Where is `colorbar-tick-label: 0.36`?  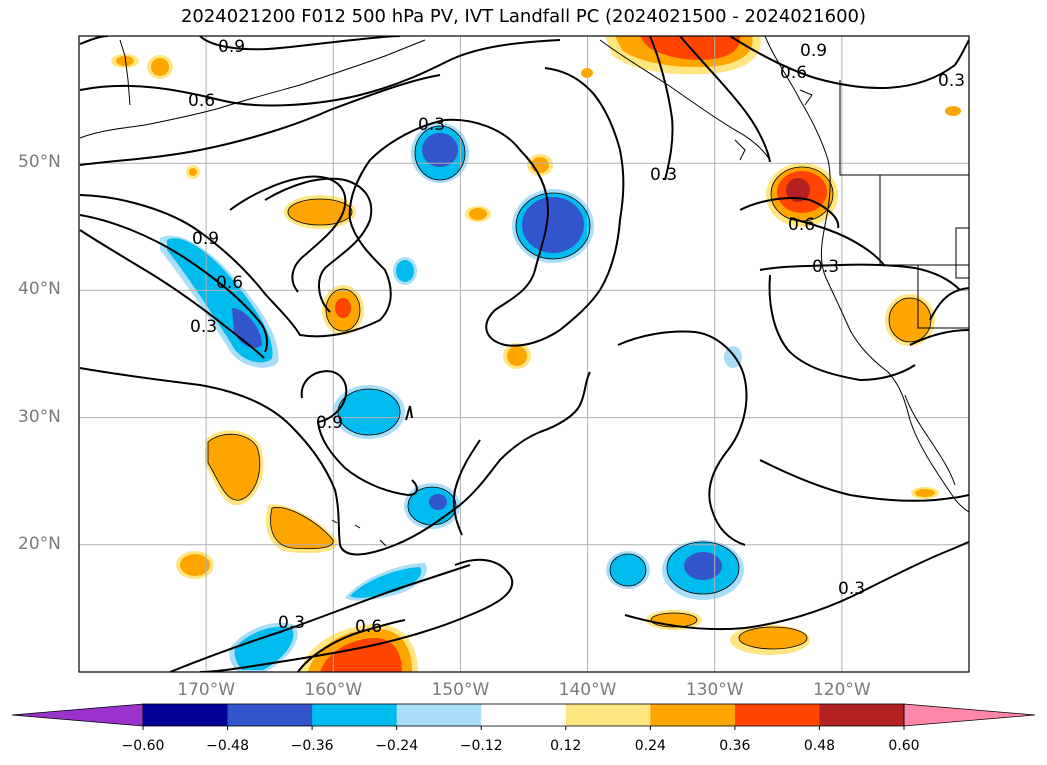
colorbar-tick-label: 0.36 is located at coordinates (735, 746).